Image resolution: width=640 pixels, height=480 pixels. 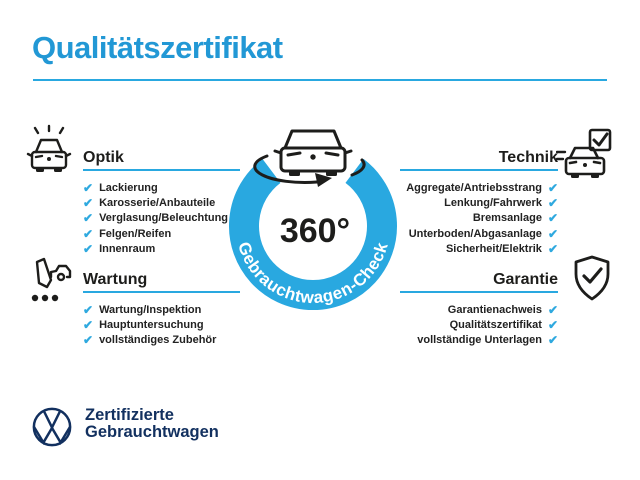 I want to click on checklist-item: ✔ Karosserie/Anbauteile, so click(x=155, y=202).